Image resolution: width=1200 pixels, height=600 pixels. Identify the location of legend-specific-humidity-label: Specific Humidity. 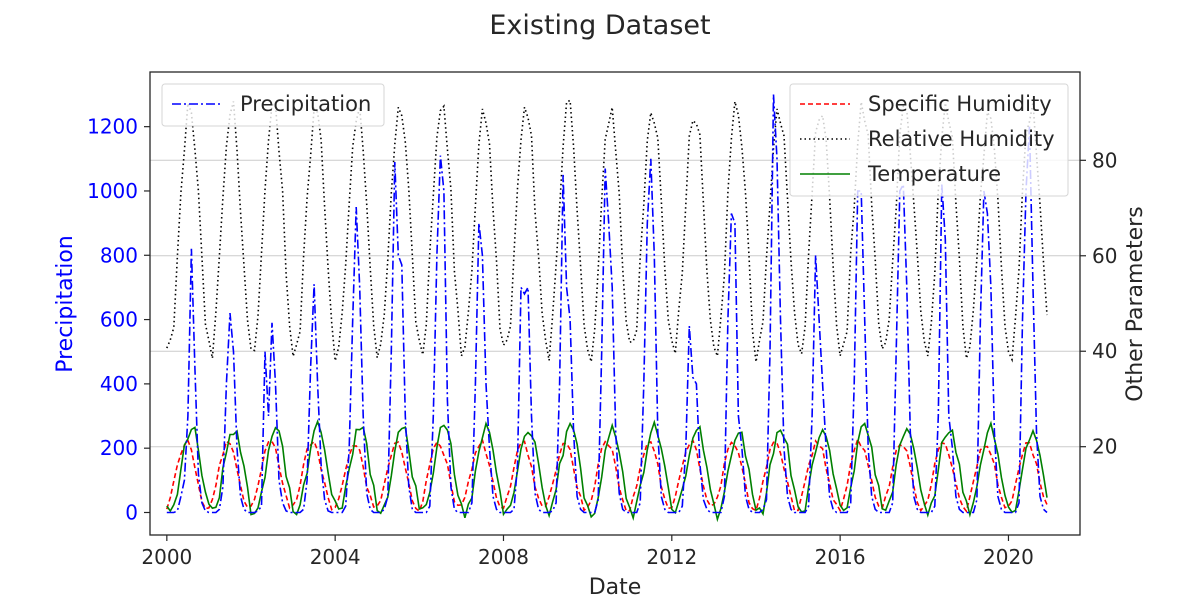
(960, 104).